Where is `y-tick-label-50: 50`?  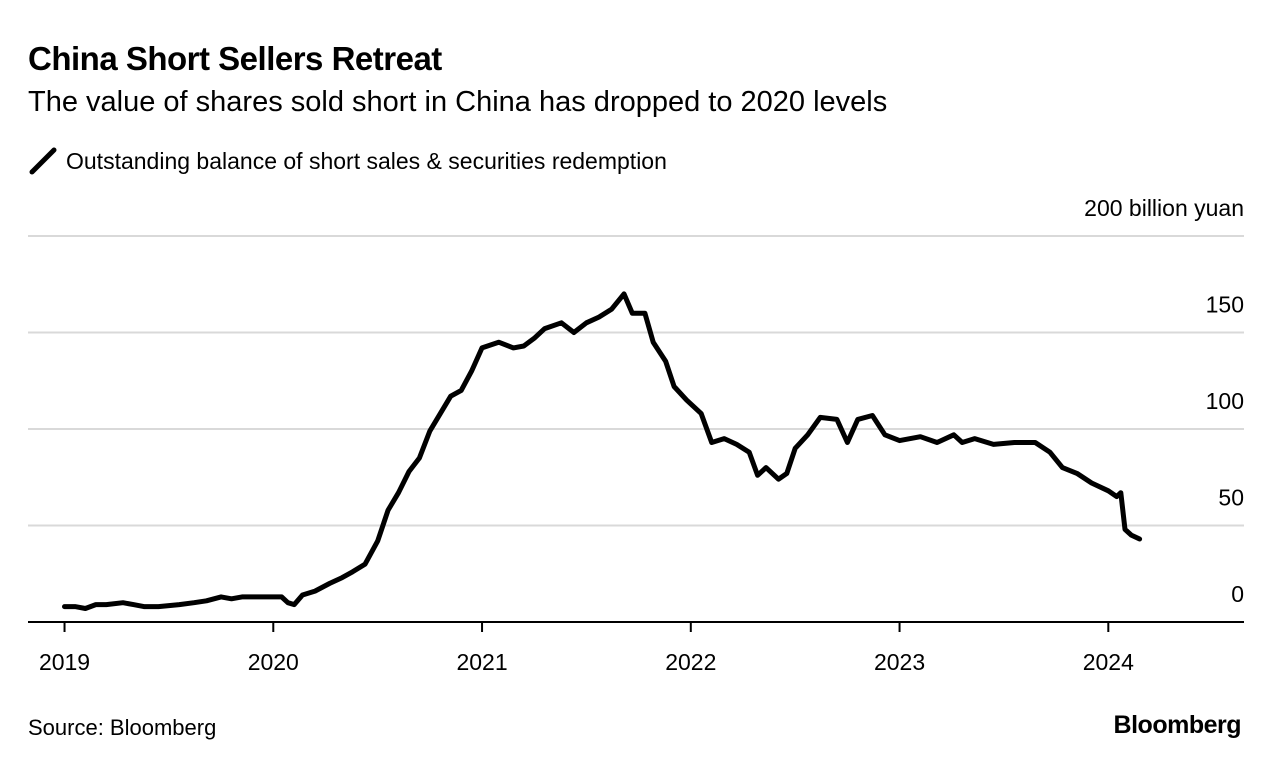 y-tick-label-50: 50 is located at coordinates (1231, 498).